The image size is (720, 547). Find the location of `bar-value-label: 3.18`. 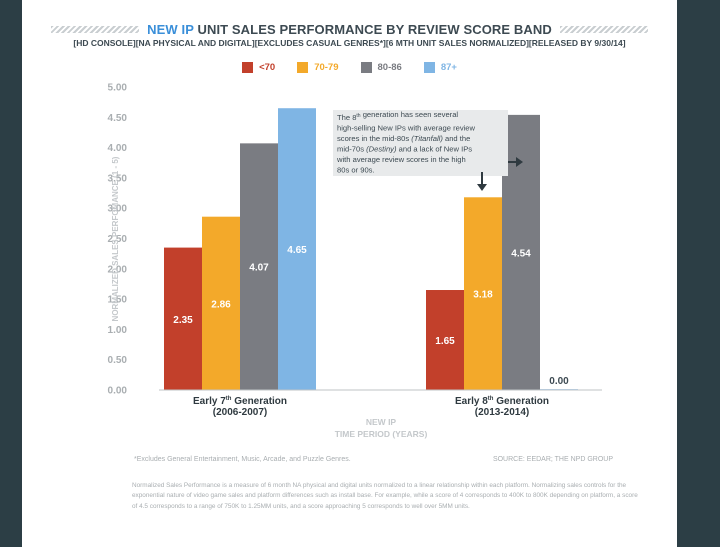

bar-value-label: 3.18 is located at coordinates (483, 295).